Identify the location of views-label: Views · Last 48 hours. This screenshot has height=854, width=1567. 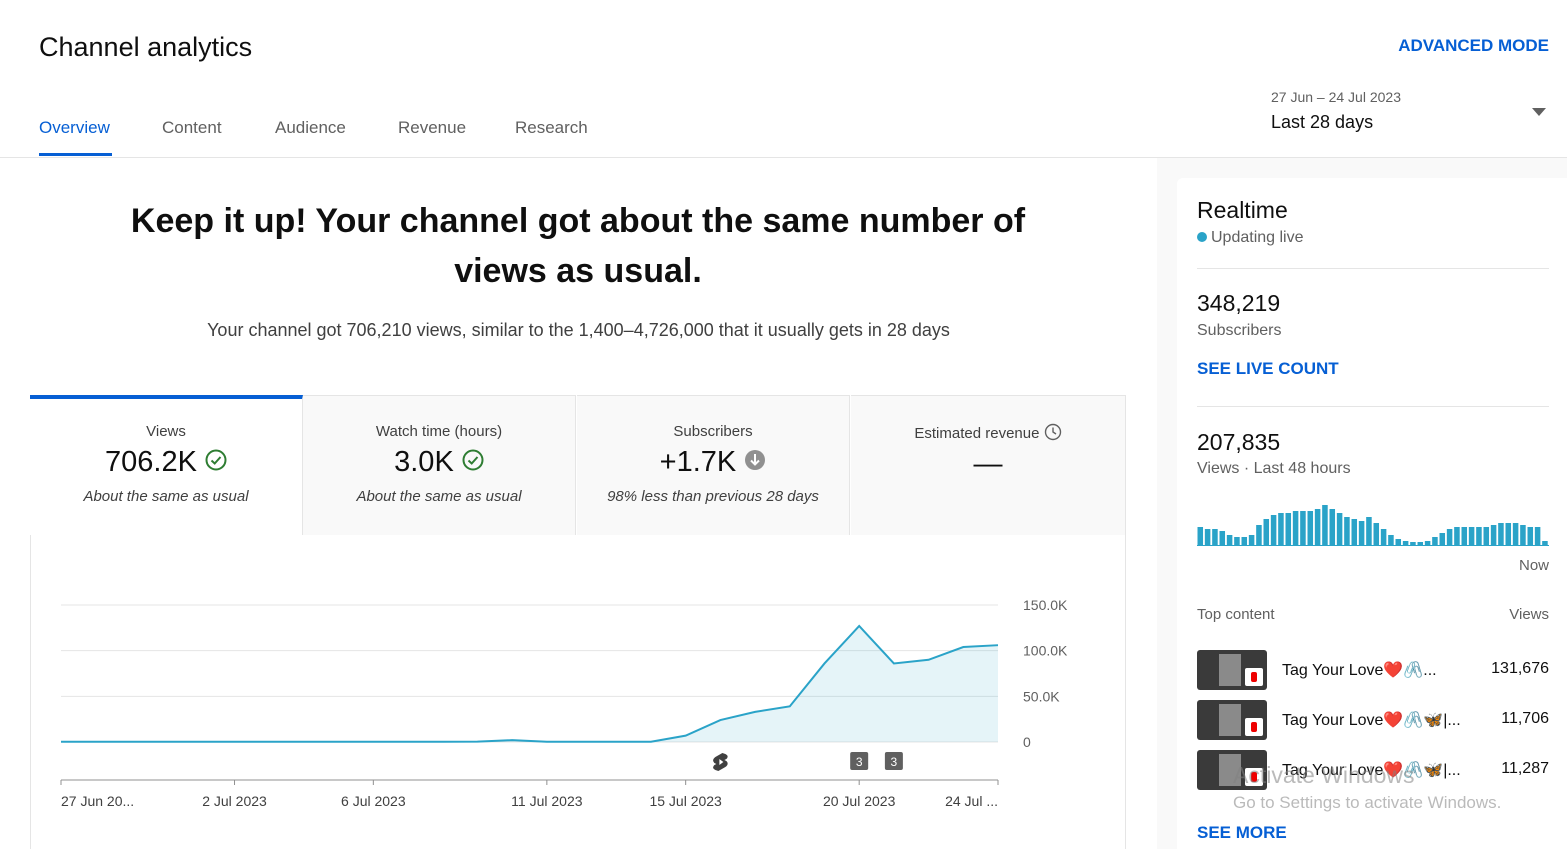
(1274, 468).